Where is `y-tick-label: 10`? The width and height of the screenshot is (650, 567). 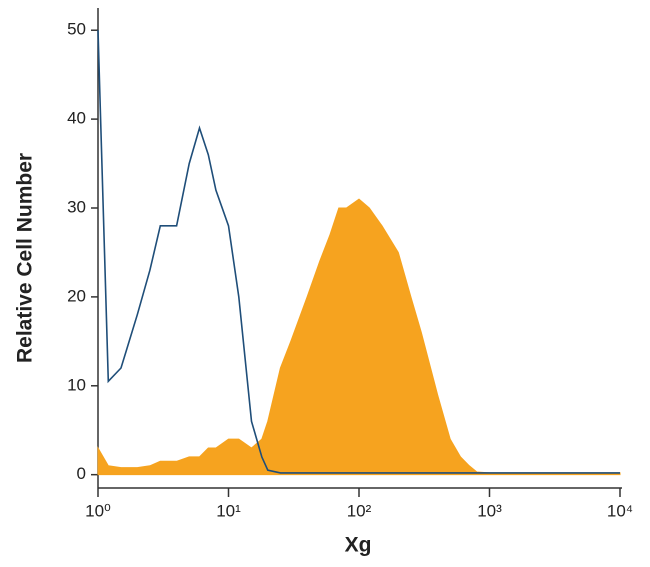 y-tick-label: 10 is located at coordinates (76, 384).